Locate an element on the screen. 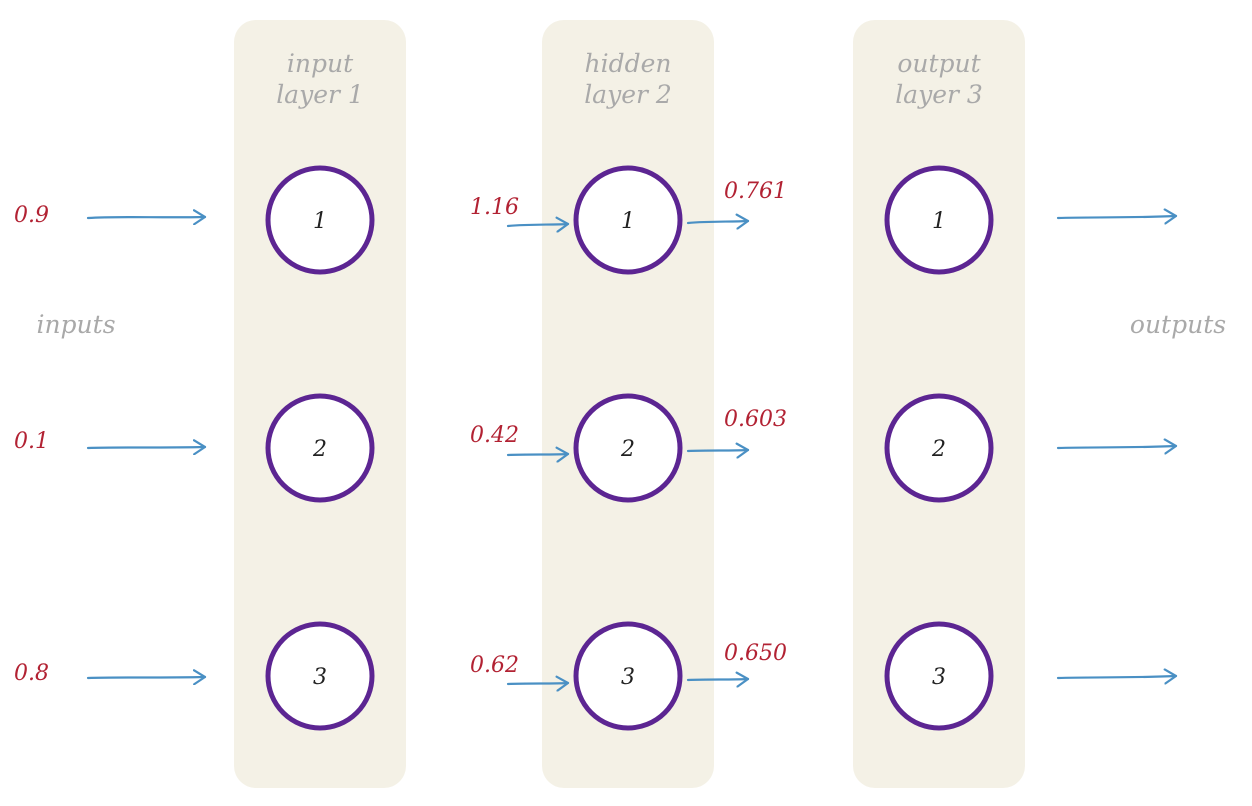 The image size is (1252, 806). input-value-2: 0.1 is located at coordinates (31, 441).